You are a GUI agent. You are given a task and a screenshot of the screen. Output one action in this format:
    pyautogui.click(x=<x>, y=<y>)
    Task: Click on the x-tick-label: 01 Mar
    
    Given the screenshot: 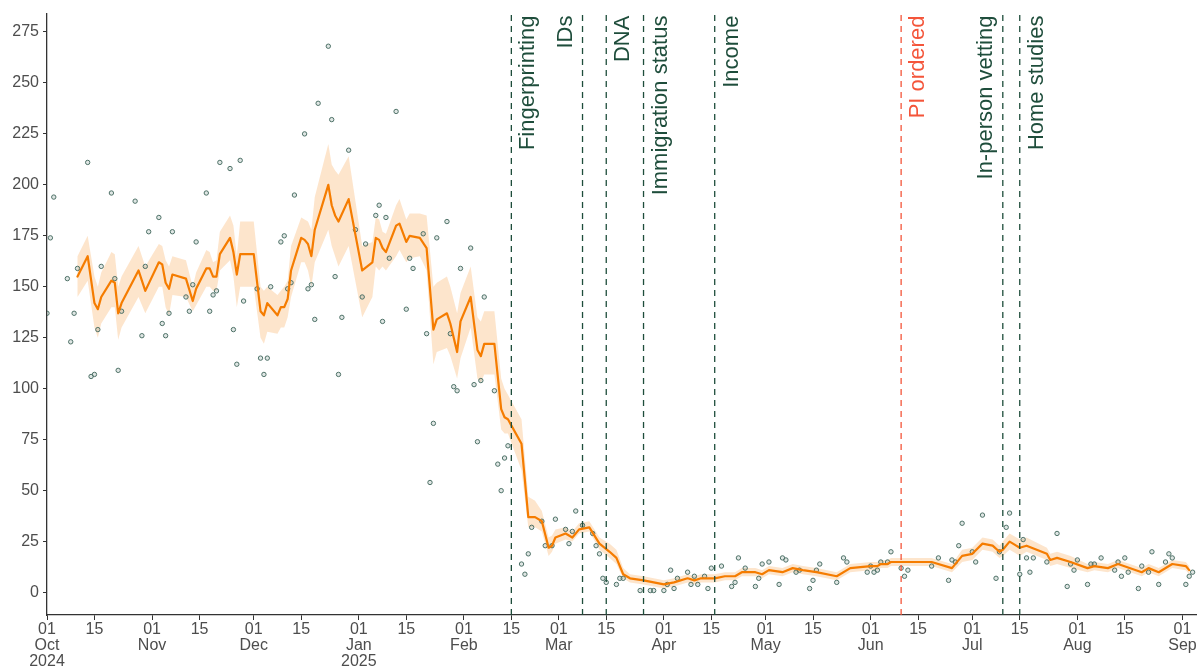 What is the action you would take?
    pyautogui.click(x=559, y=637)
    